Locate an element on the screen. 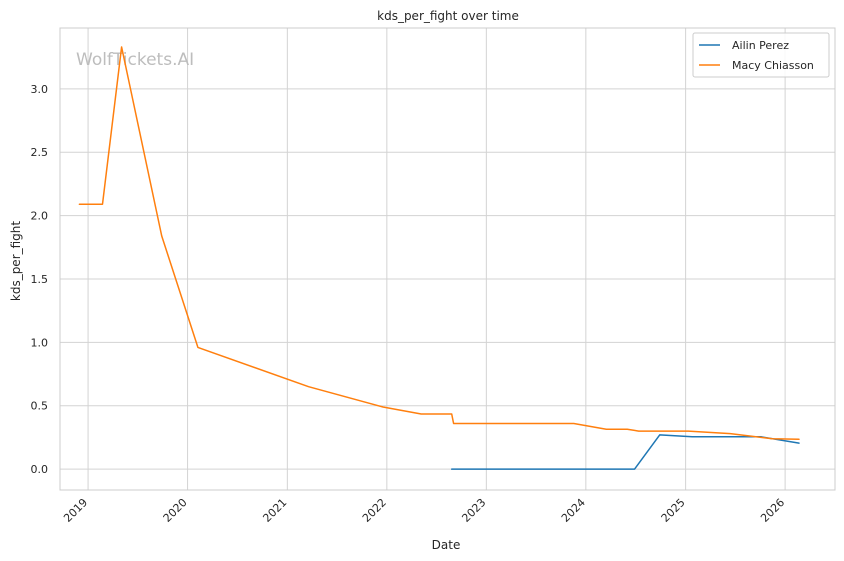  watermark: WolfTickets.AI is located at coordinates (135, 60).